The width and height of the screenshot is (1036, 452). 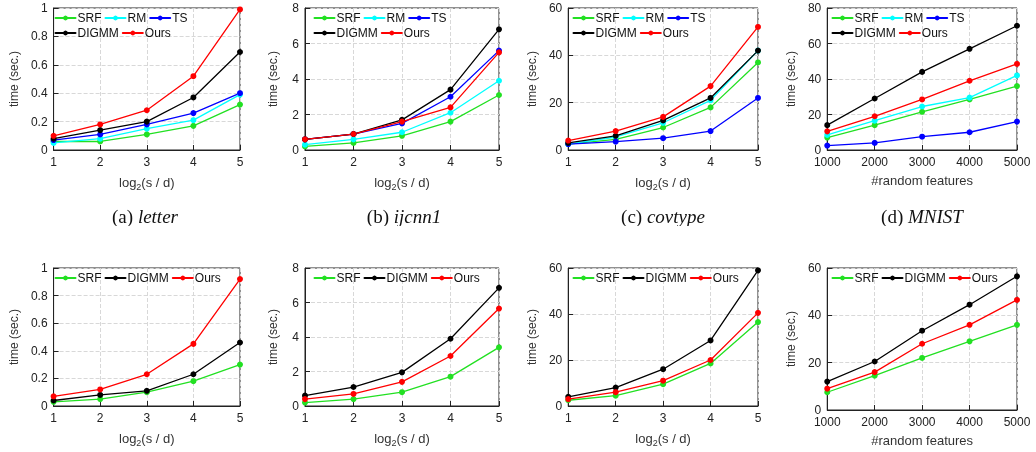 What do you see at coordinates (875, 422) in the screenshot?
I see `x-tick-label: 2000` at bounding box center [875, 422].